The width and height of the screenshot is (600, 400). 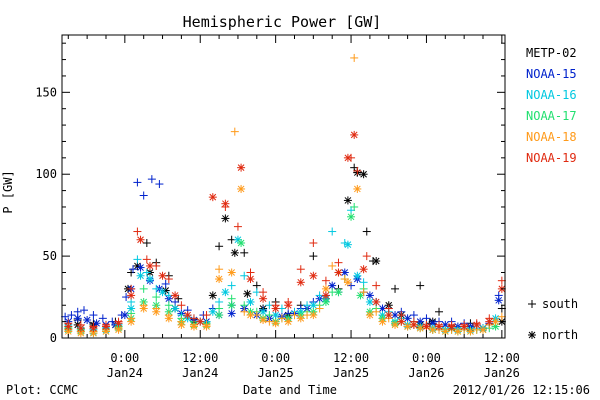 I want to click on x-tick-label-time: 12:00, so click(x=502, y=358).